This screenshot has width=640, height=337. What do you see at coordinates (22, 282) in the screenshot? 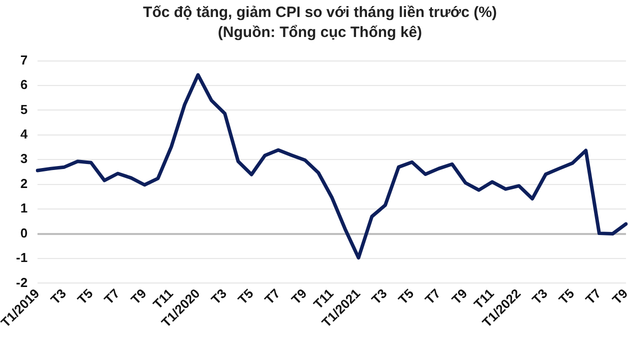
I see `y-tick-label: -2` at bounding box center [22, 282].